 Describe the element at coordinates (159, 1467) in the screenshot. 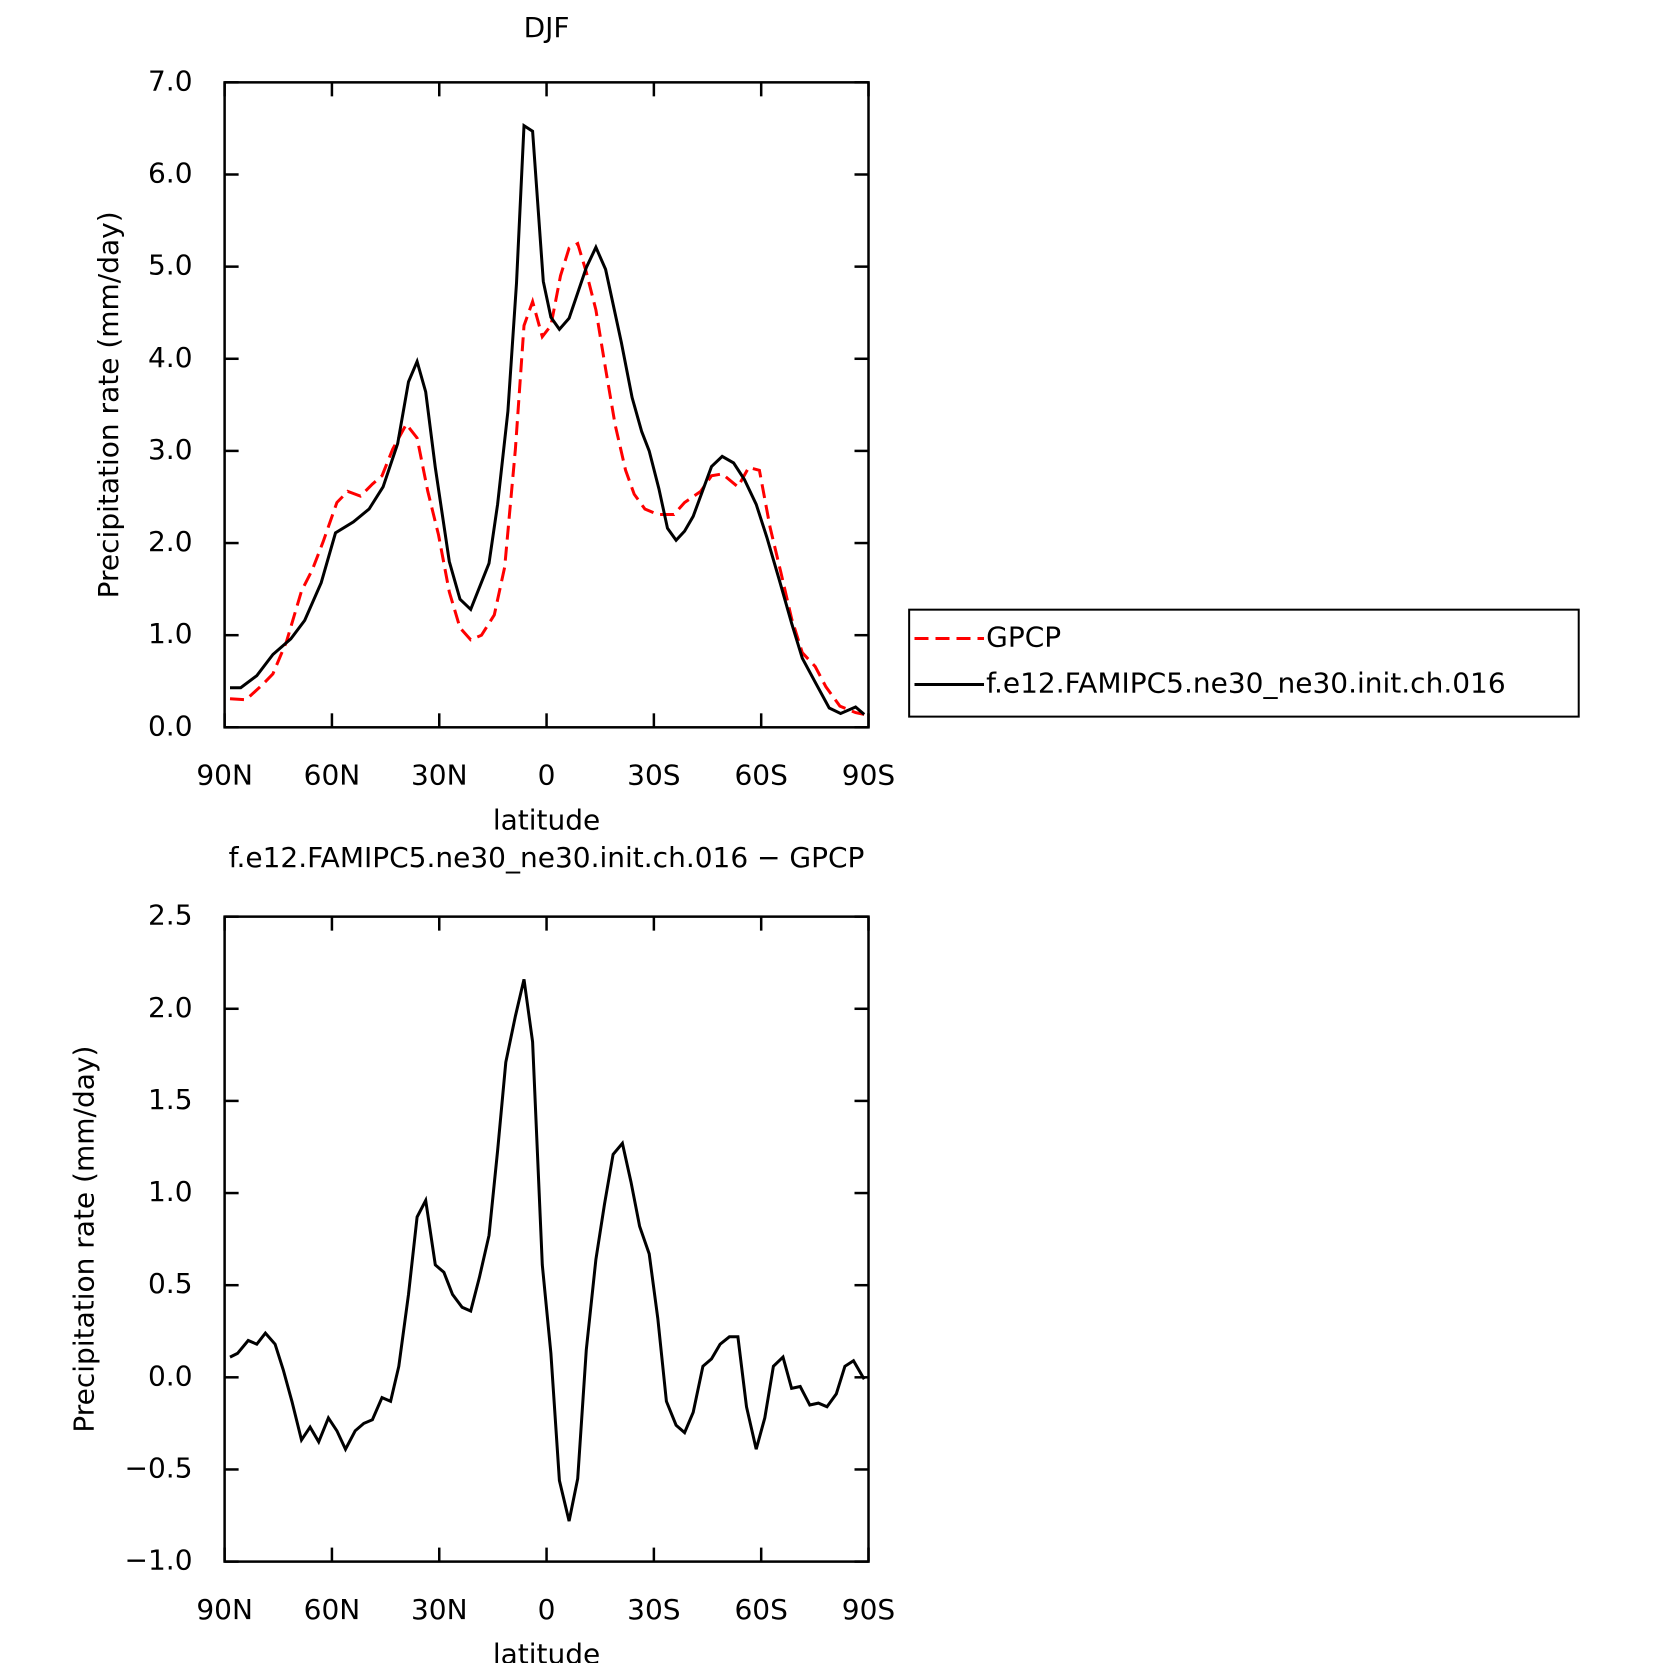

I see `y-tick-label: −0.5` at that location.